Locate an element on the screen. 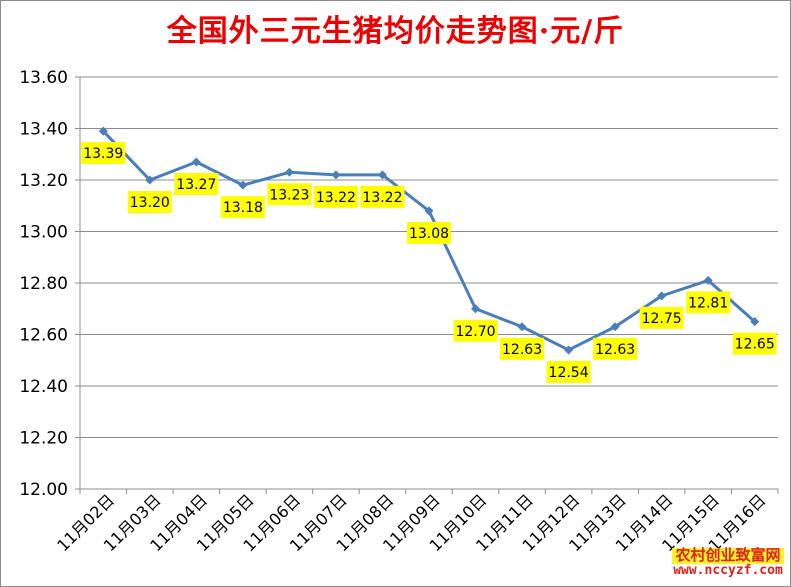  y-tick-label: 12.60 is located at coordinates (43, 336).